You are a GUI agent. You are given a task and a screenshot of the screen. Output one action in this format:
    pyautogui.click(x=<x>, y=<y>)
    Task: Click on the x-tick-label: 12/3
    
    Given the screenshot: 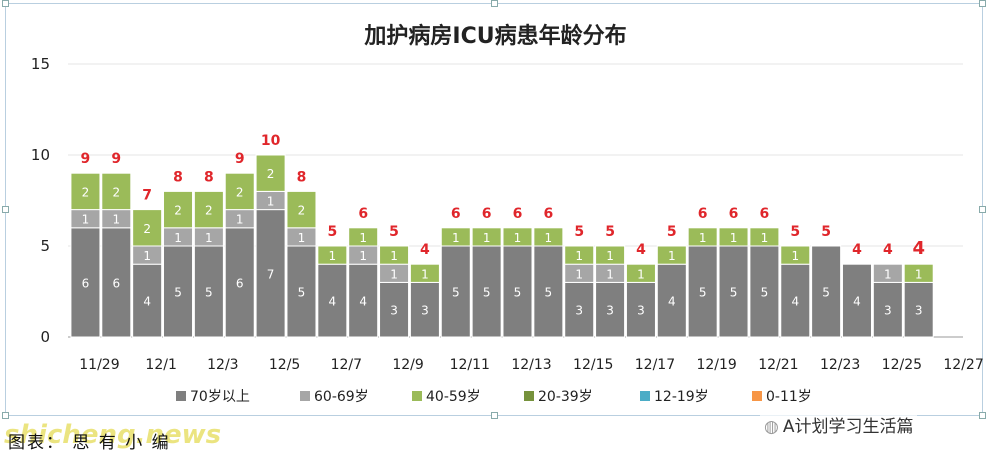 What is the action you would take?
    pyautogui.click(x=222, y=365)
    